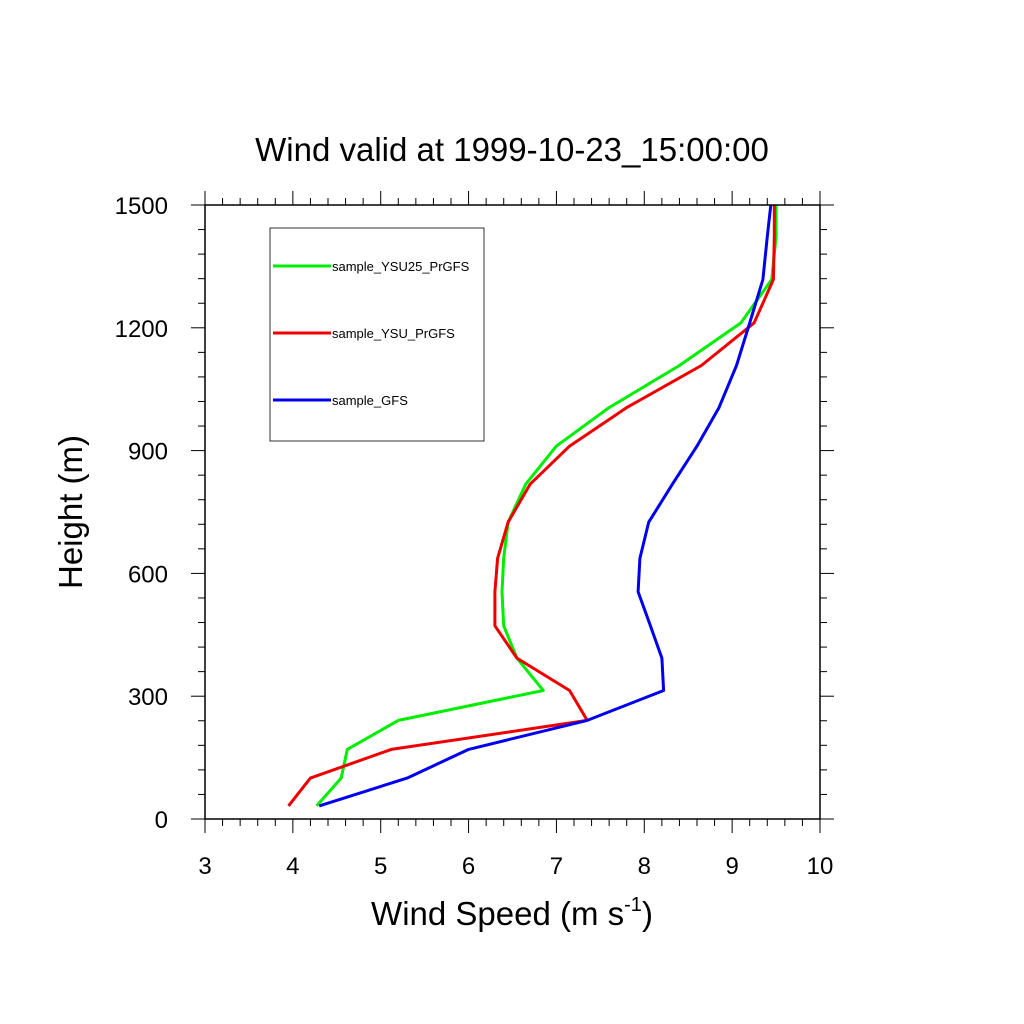  Describe the element at coordinates (820, 866) in the screenshot. I see `x-tick-label: 10` at that location.